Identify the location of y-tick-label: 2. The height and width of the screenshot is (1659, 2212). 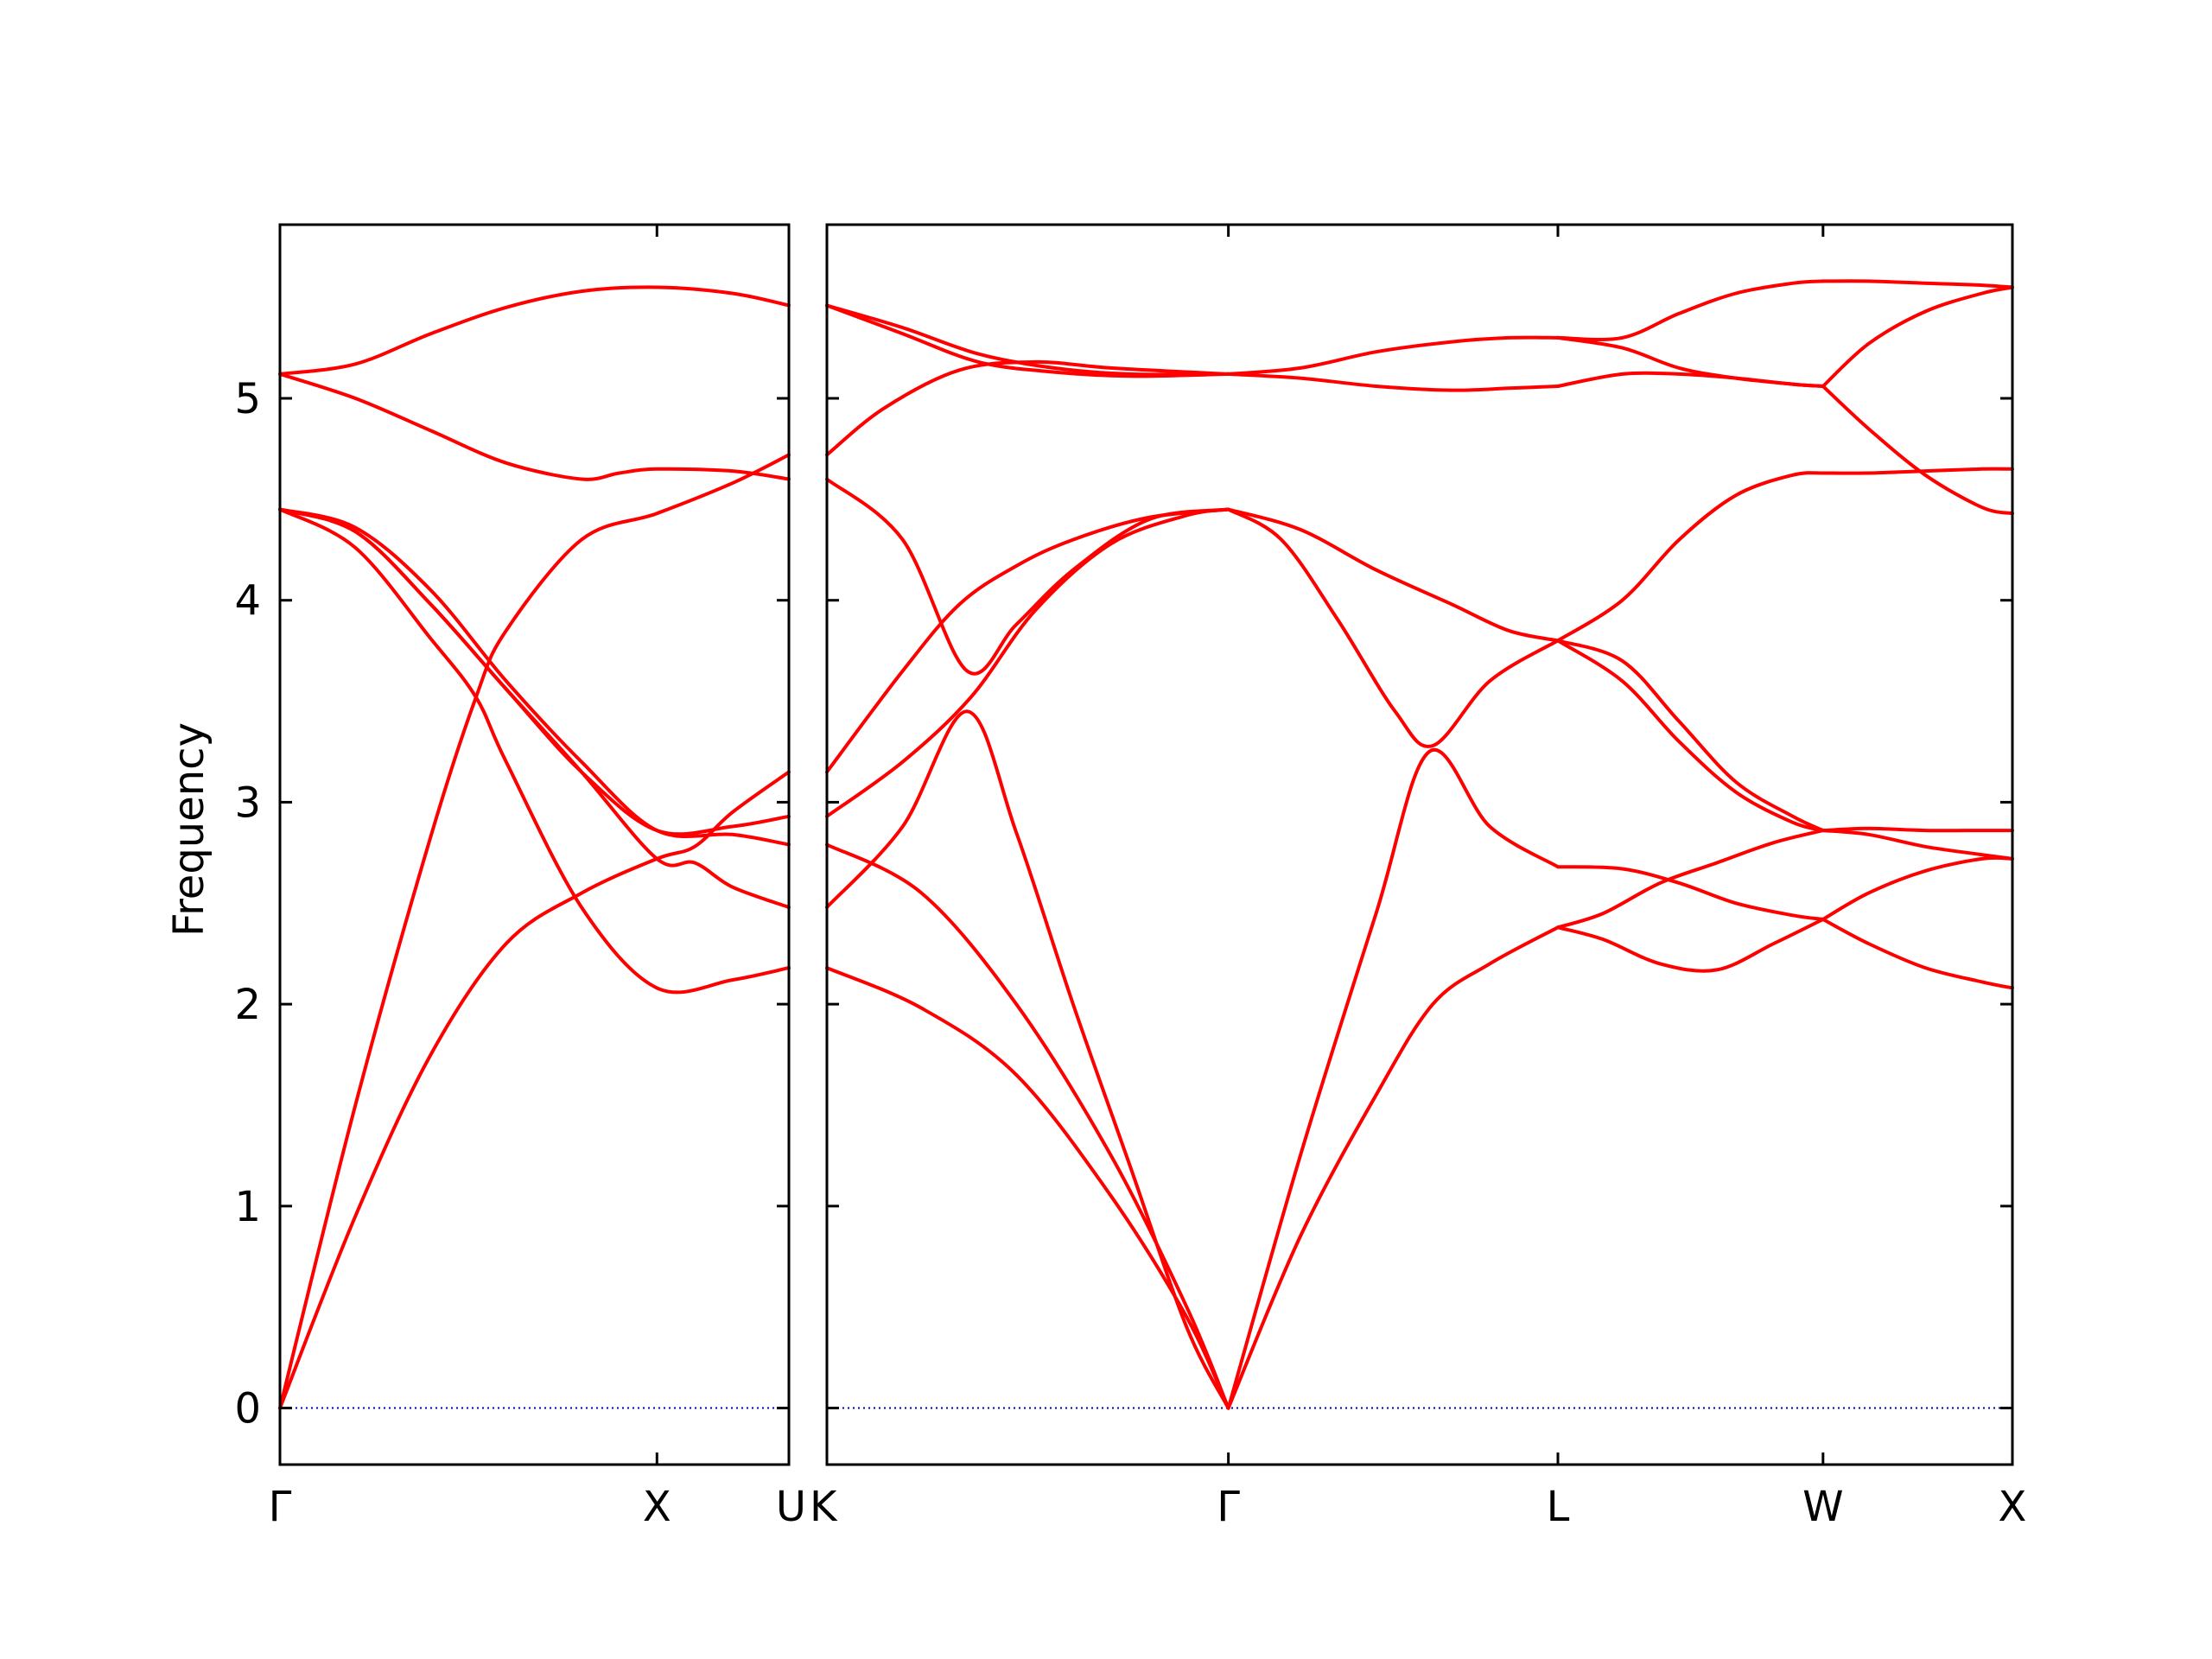
(247, 1005).